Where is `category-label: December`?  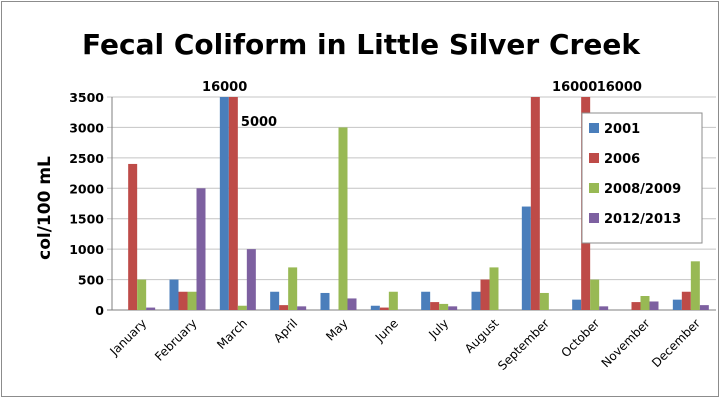
category-label: December is located at coordinates (676, 343).